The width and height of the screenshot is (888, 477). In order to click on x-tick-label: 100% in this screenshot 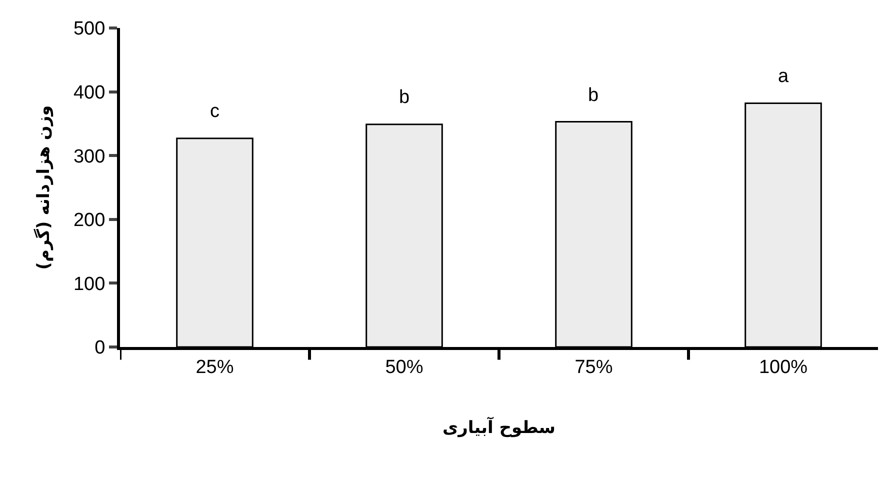, I will do `click(783, 367)`.